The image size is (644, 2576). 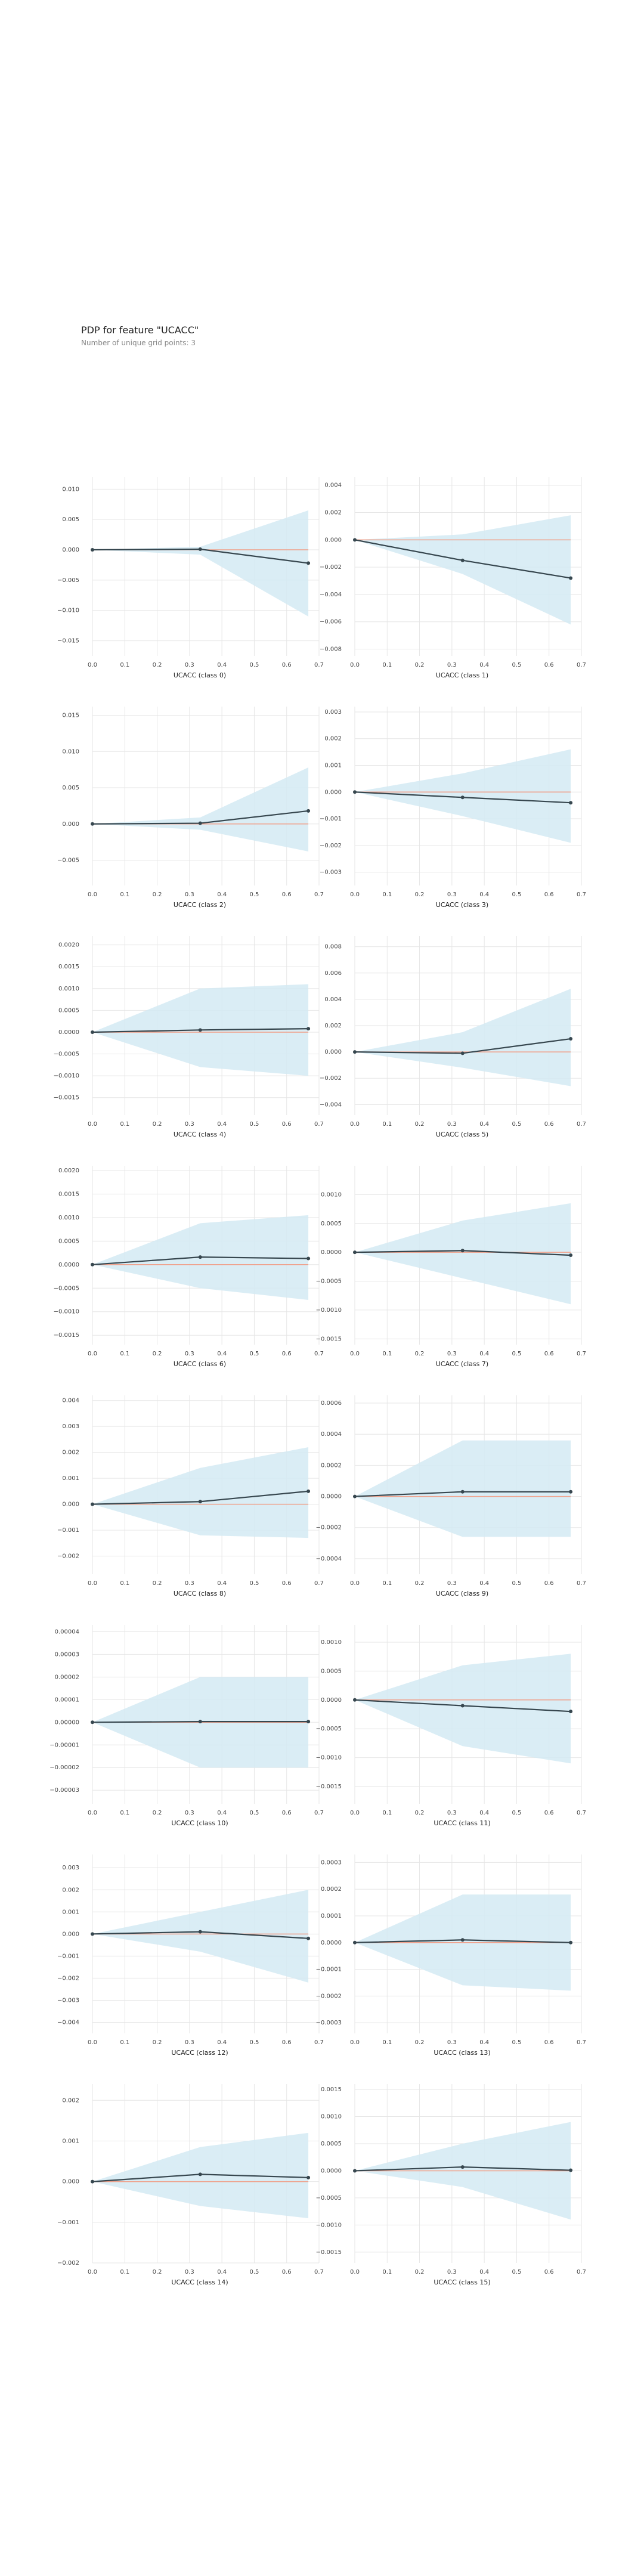 I want to click on y-tick-label: 0.004, so click(x=333, y=485).